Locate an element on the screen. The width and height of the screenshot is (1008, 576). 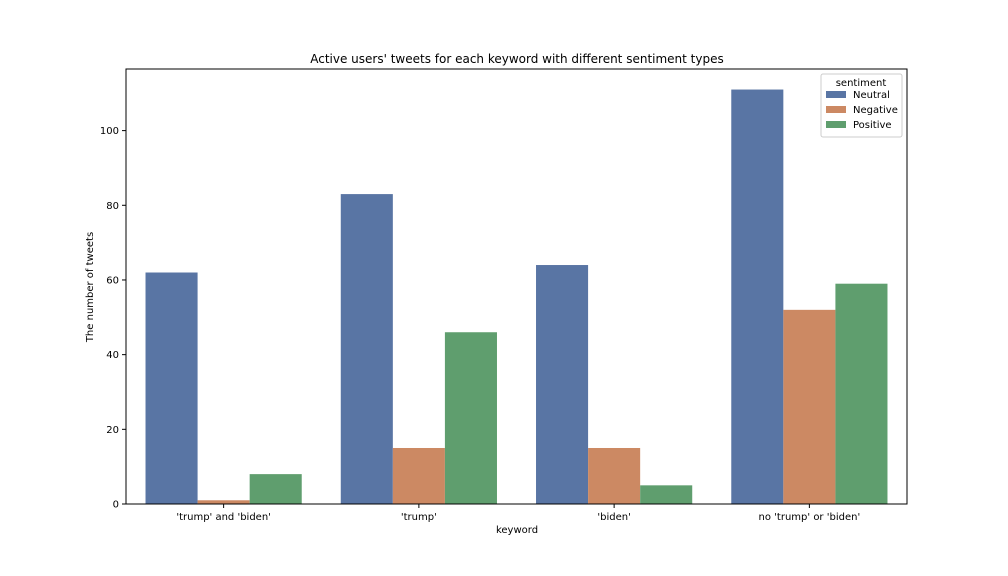
x-tick-label: 'trump' is located at coordinates (419, 517).